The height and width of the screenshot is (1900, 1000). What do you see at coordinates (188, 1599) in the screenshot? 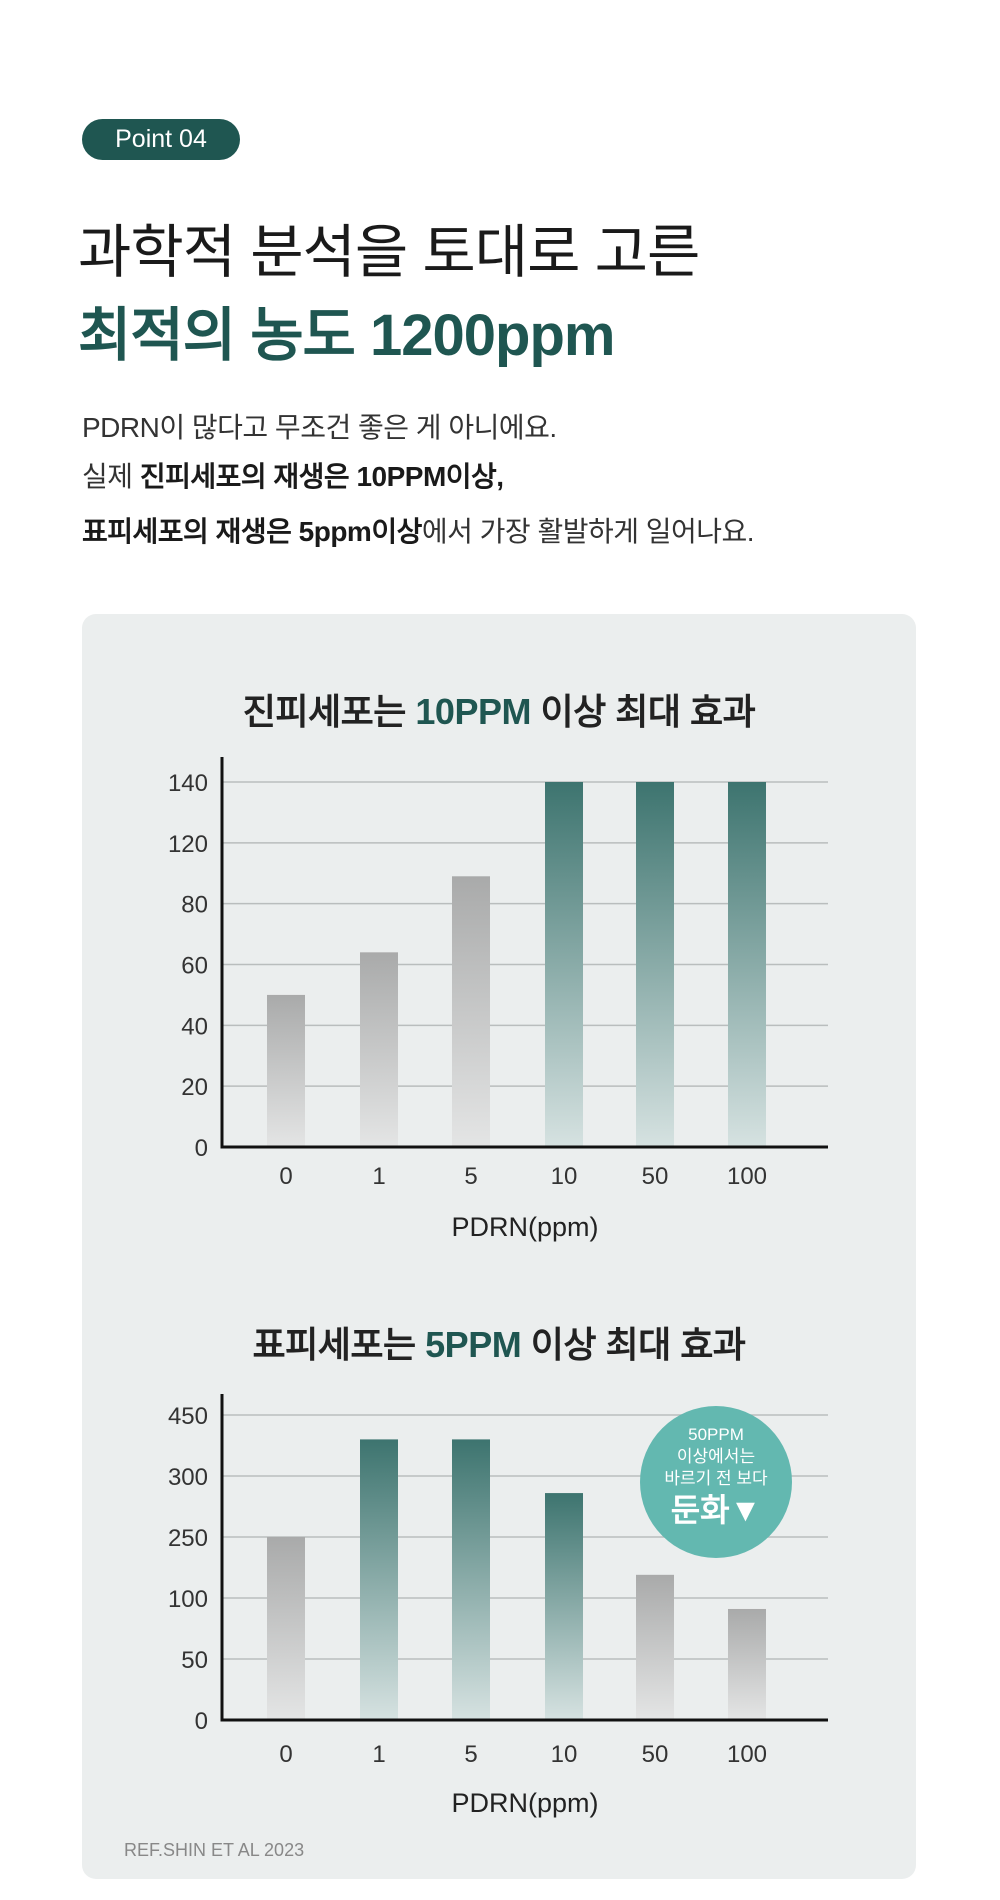
I see `y-tick-label: 100` at bounding box center [188, 1599].